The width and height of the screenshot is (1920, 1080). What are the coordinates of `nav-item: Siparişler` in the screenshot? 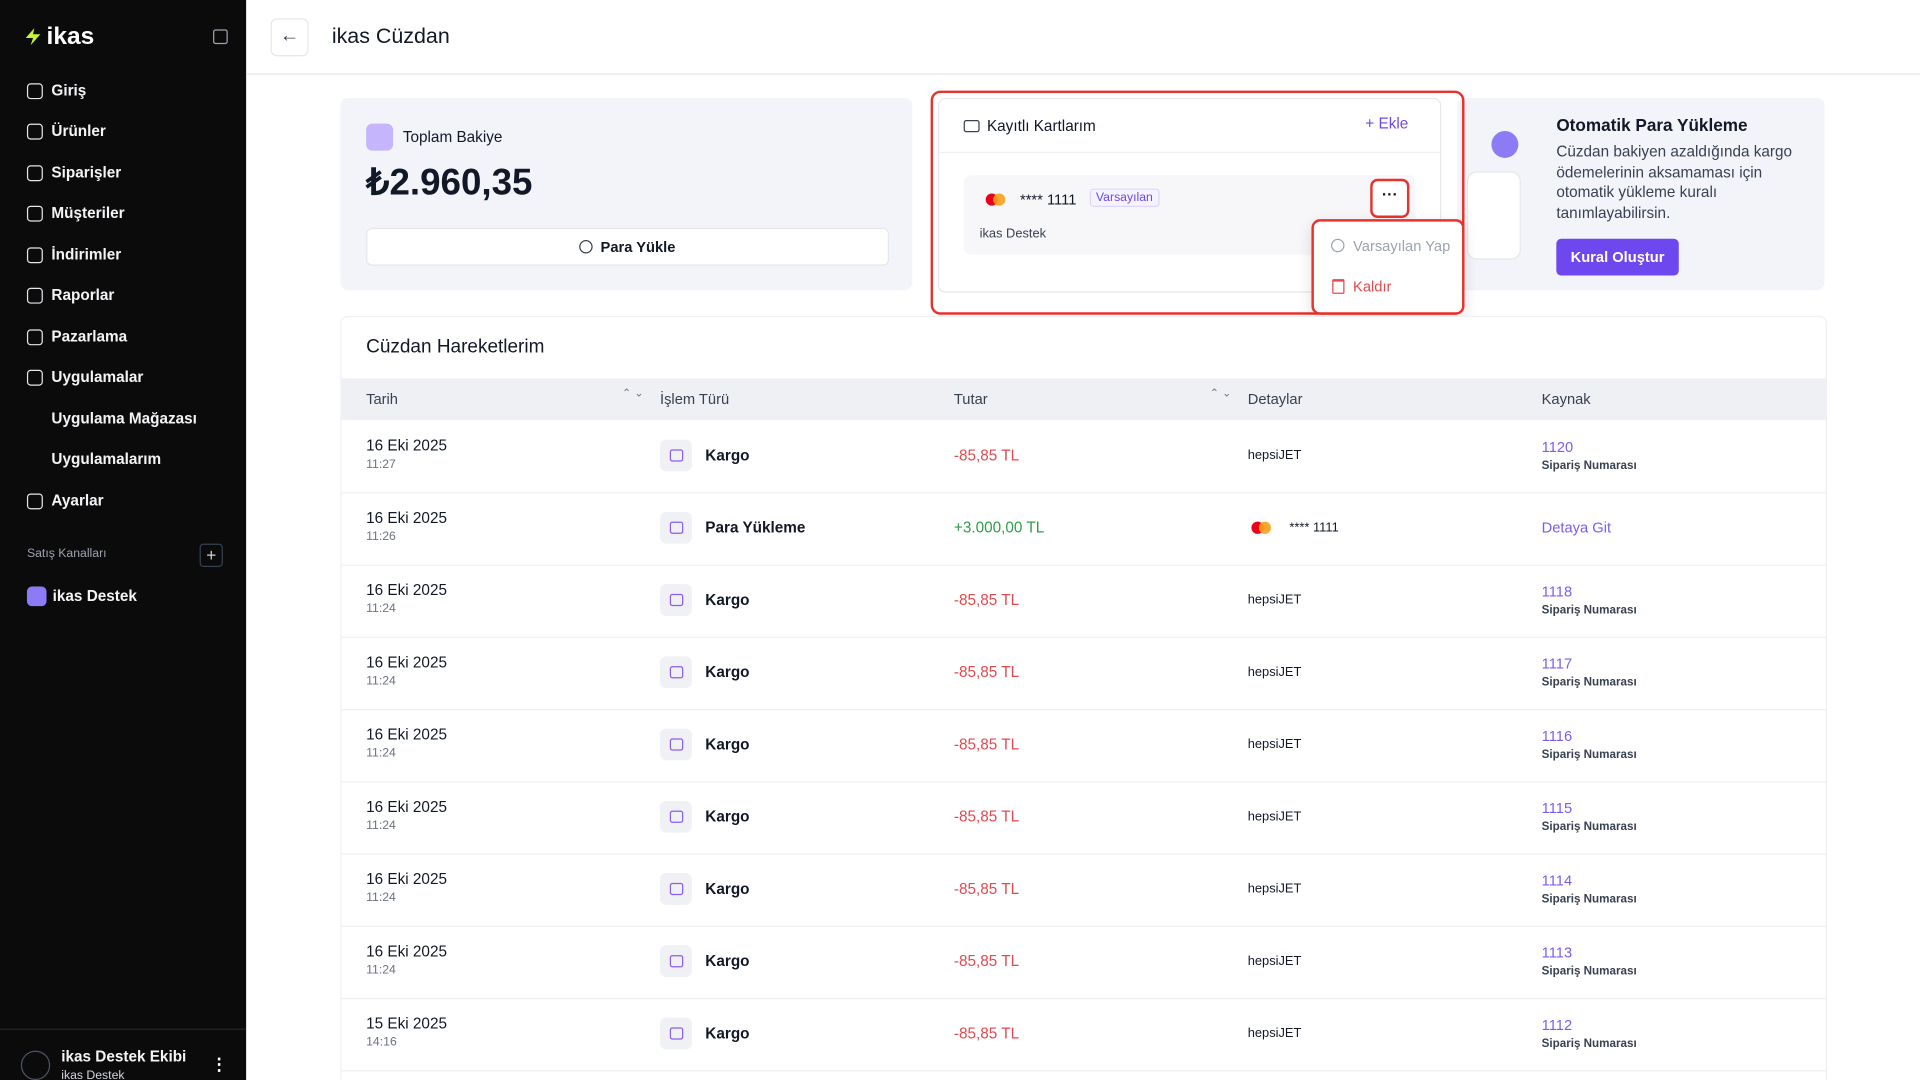 It's located at (86, 173).